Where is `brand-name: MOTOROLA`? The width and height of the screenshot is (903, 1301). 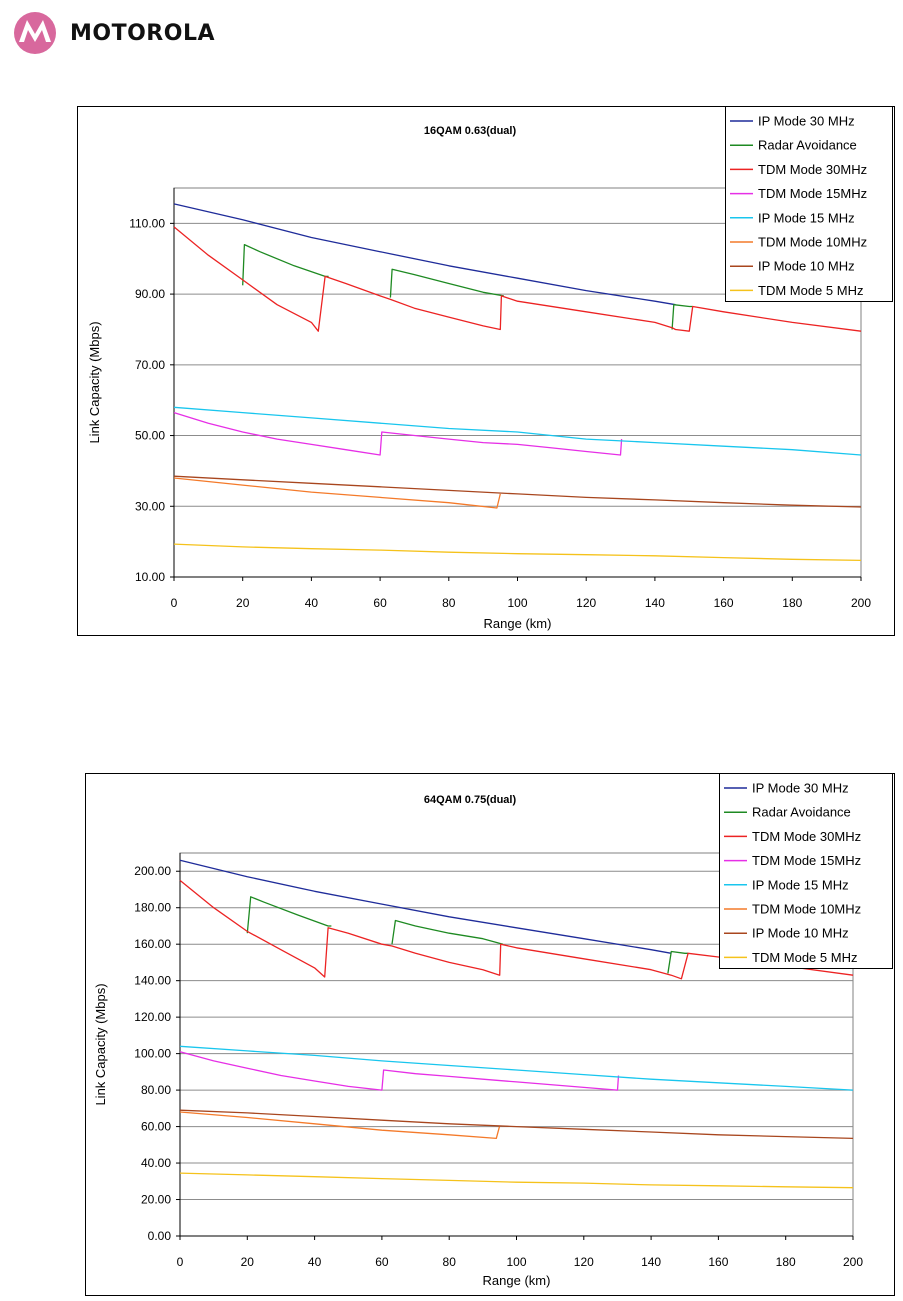
brand-name: MOTOROLA is located at coordinates (142, 33).